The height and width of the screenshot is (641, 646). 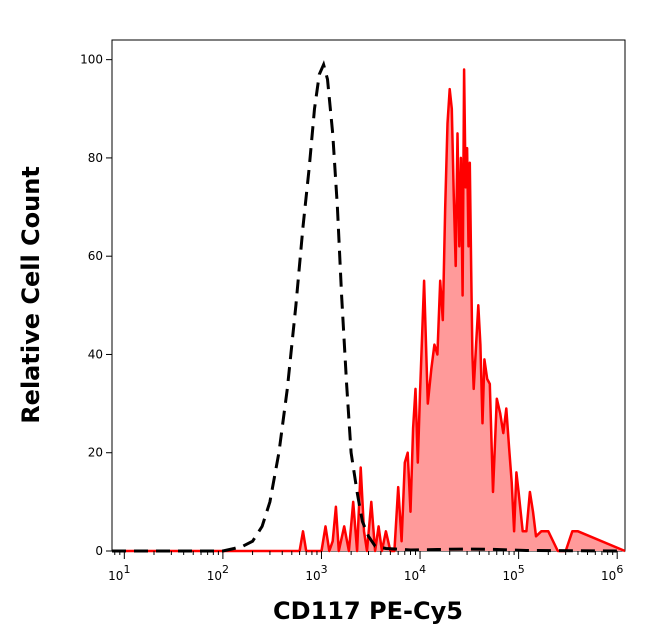 What do you see at coordinates (95, 354) in the screenshot?
I see `y-tick-label: 40` at bounding box center [95, 354].